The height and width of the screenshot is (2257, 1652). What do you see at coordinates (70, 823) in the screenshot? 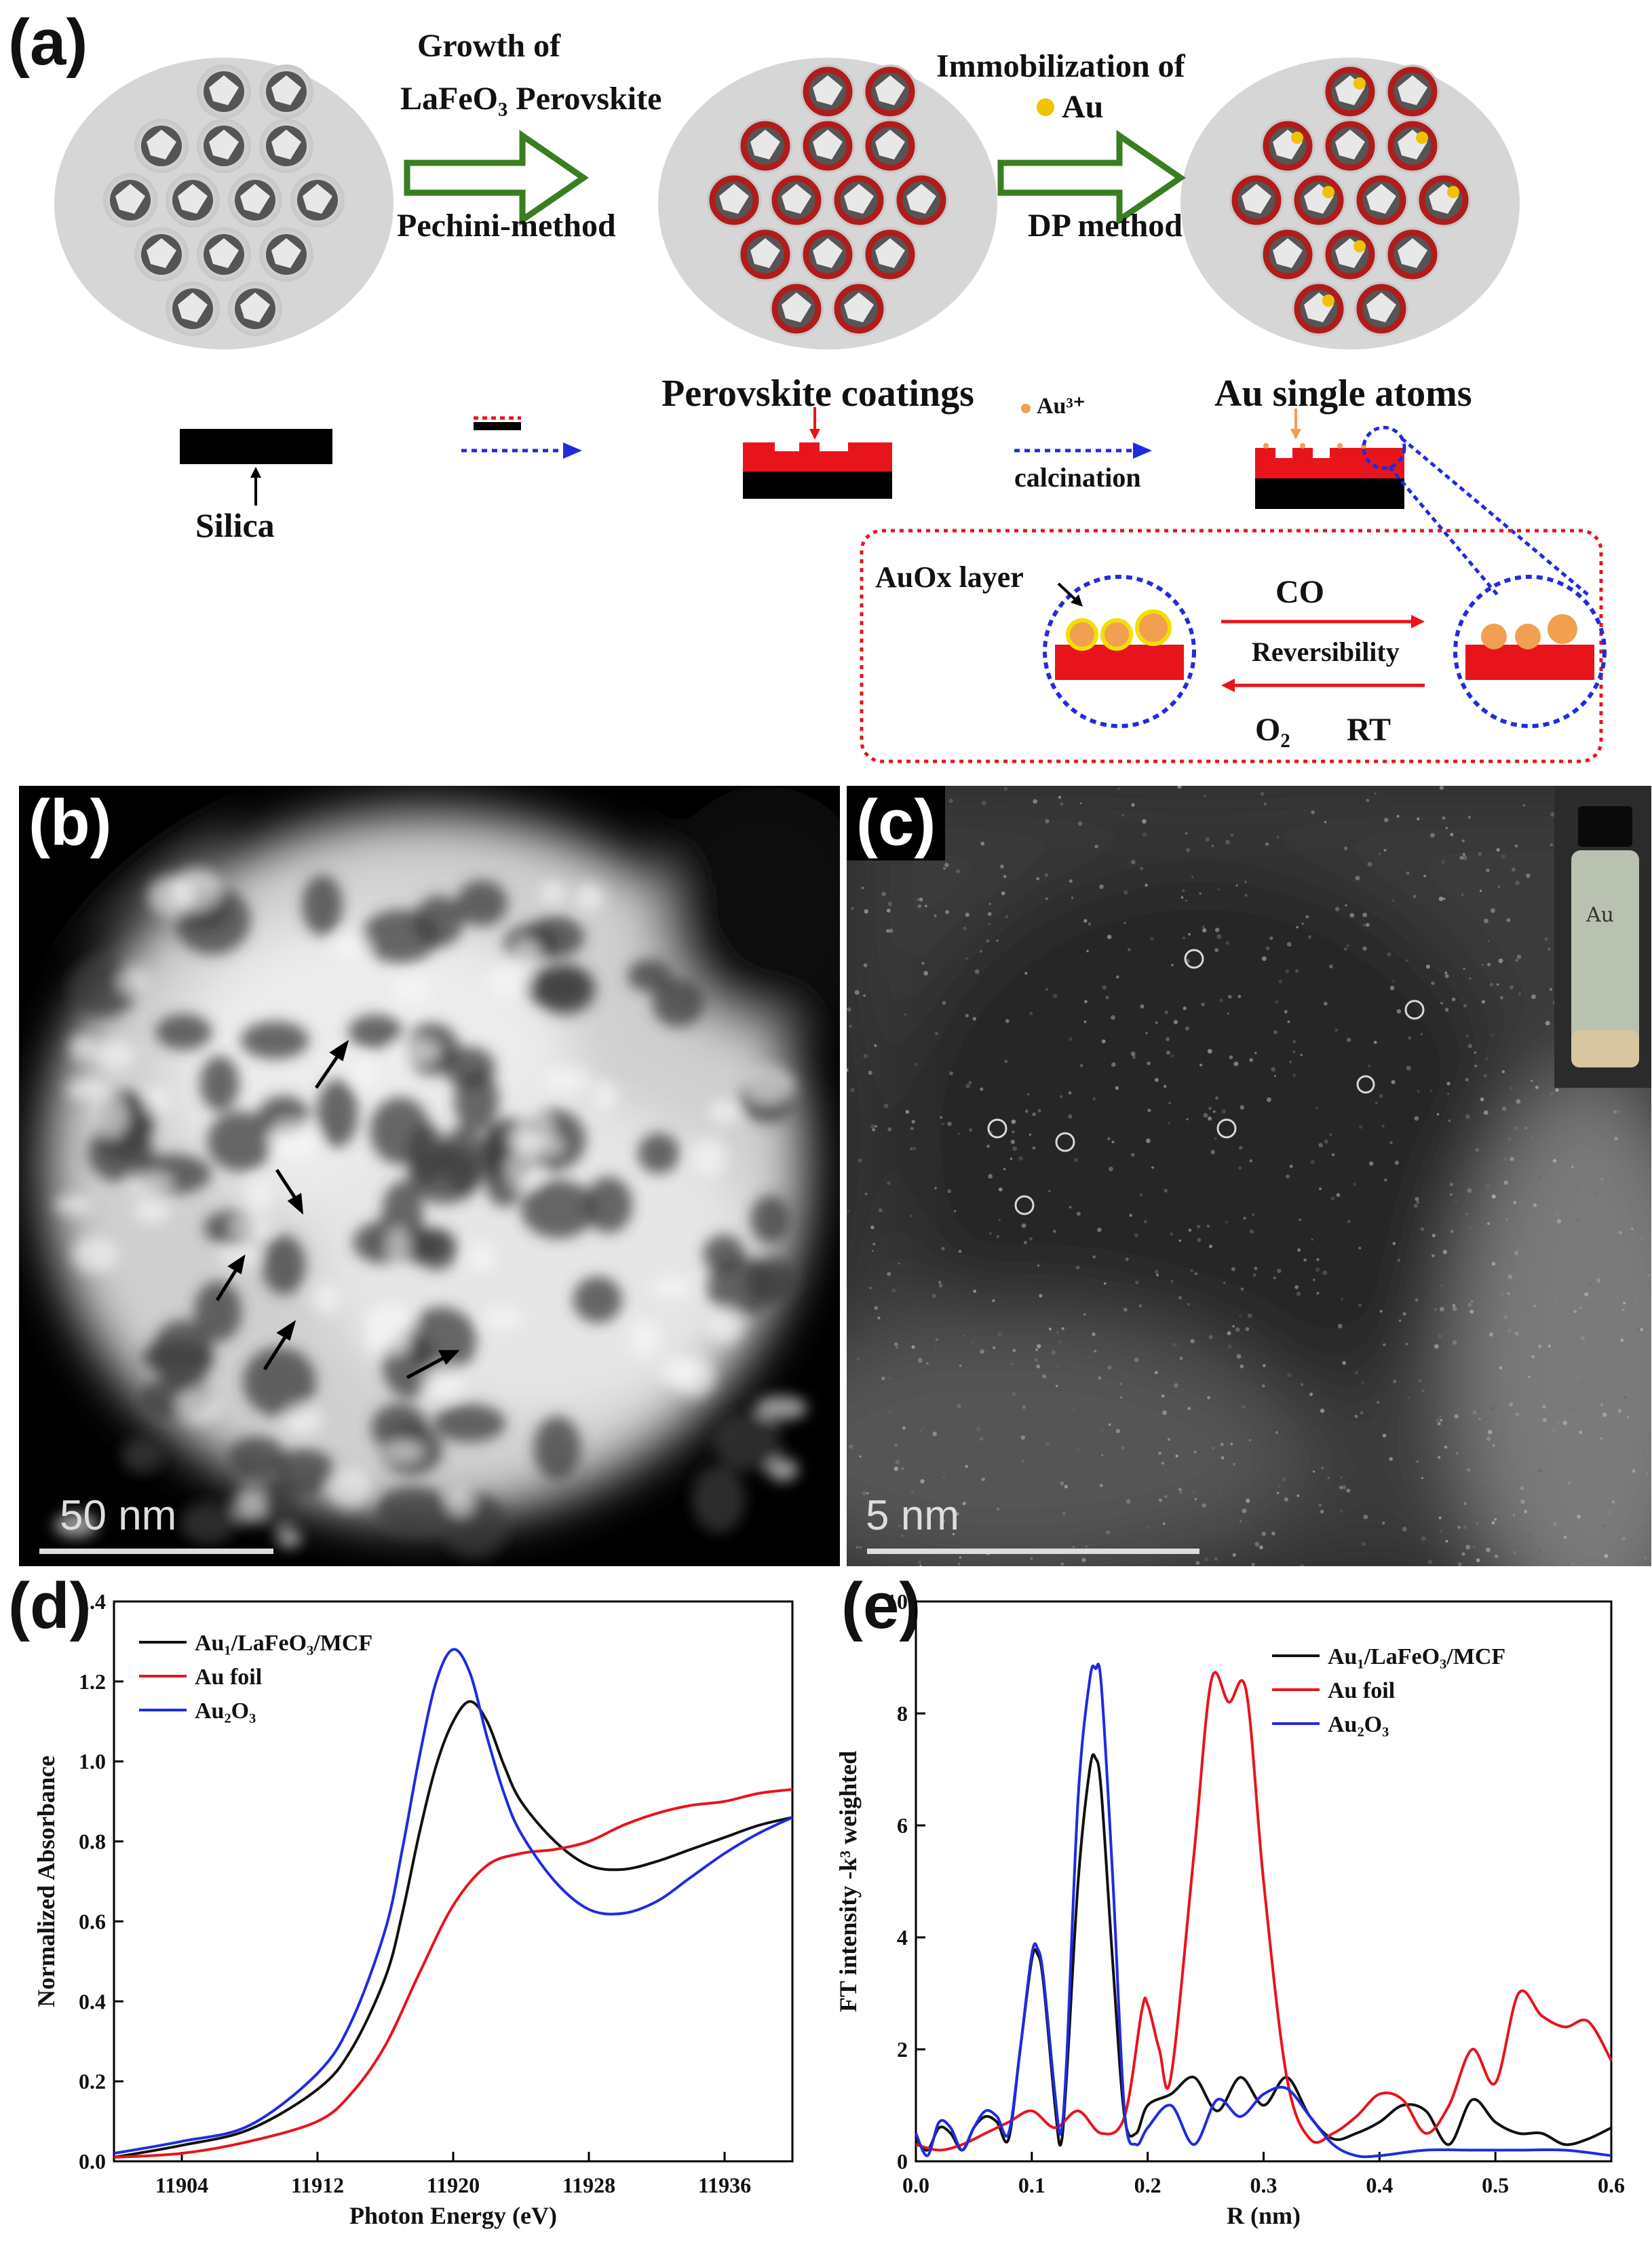
I see `panel-b-label: (b)` at bounding box center [70, 823].